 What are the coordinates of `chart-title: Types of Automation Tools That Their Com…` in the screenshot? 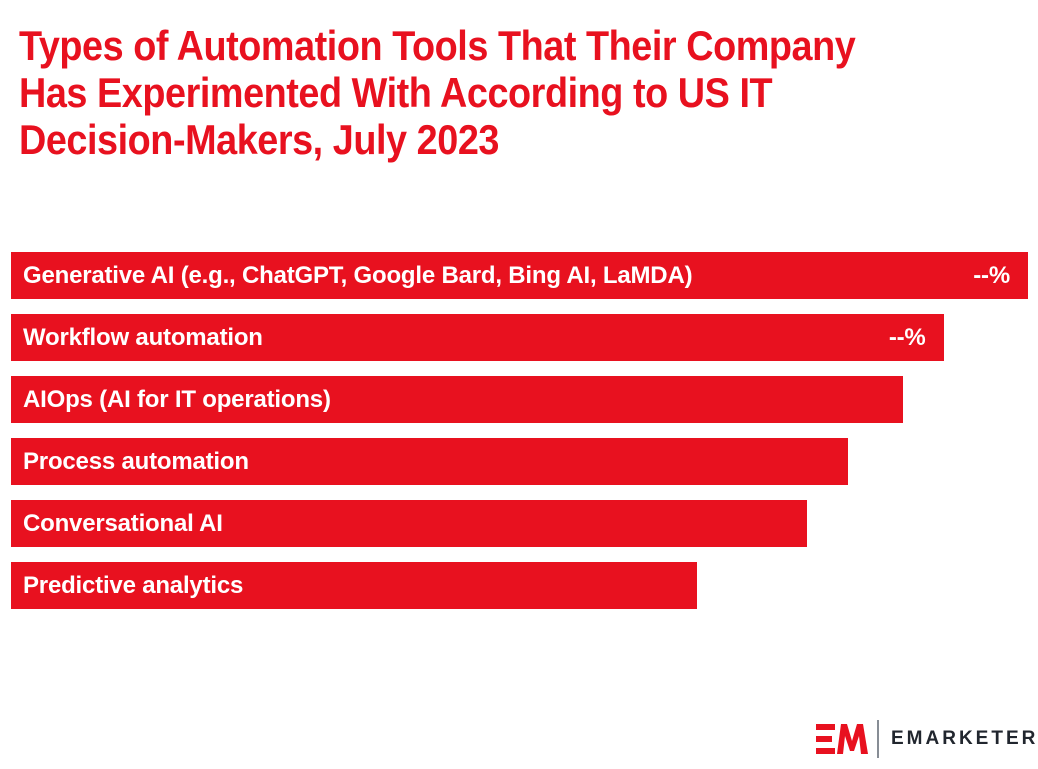 It's located at (437, 92).